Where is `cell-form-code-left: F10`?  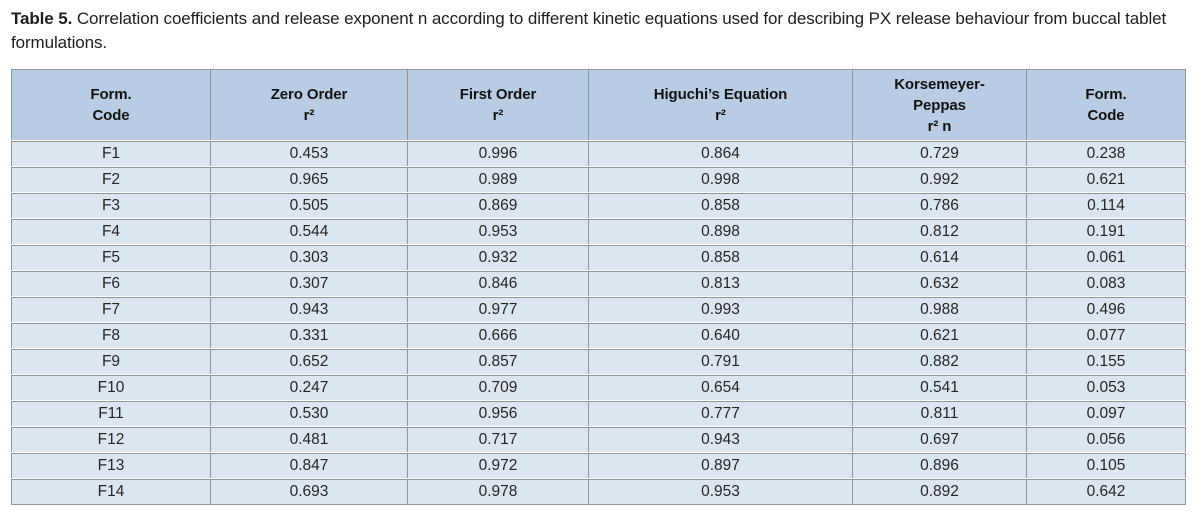 cell-form-code-left: F10 is located at coordinates (110, 387).